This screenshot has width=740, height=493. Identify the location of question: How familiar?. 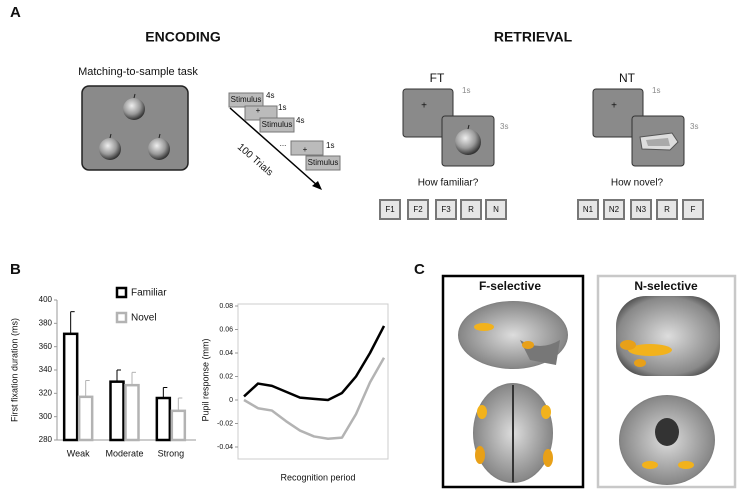
(448, 183).